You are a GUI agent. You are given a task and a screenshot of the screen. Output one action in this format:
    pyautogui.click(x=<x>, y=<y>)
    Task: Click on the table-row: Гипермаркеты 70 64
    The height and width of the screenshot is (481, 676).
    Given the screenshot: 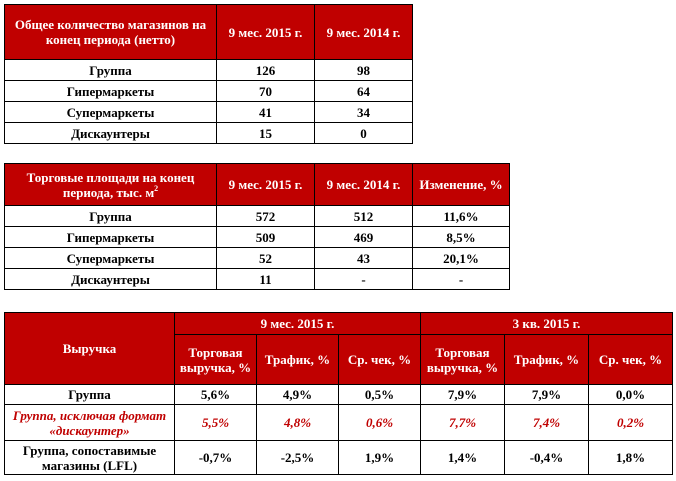 What is the action you would take?
    pyautogui.click(x=208, y=91)
    